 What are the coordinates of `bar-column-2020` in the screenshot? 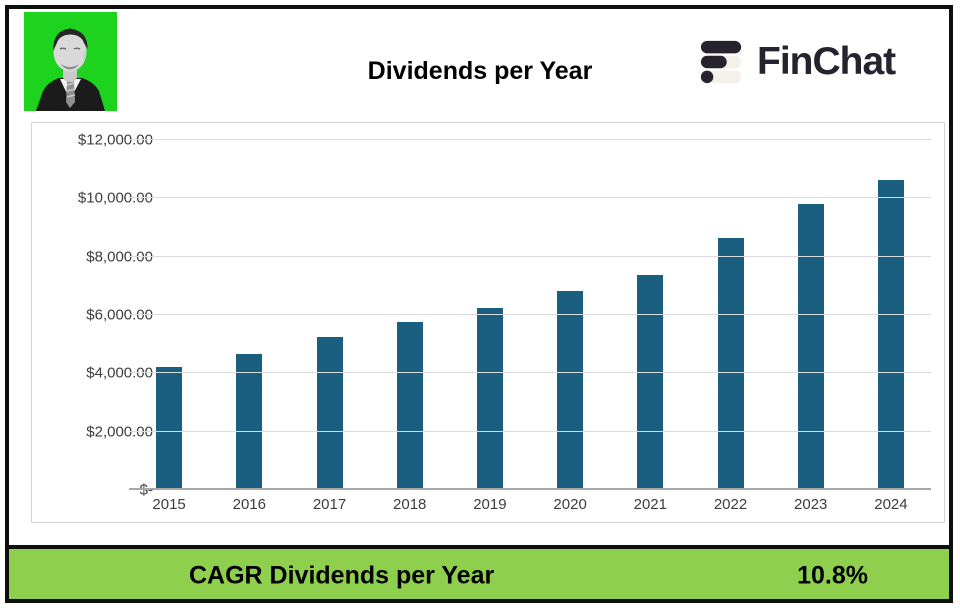 It's located at (570, 306).